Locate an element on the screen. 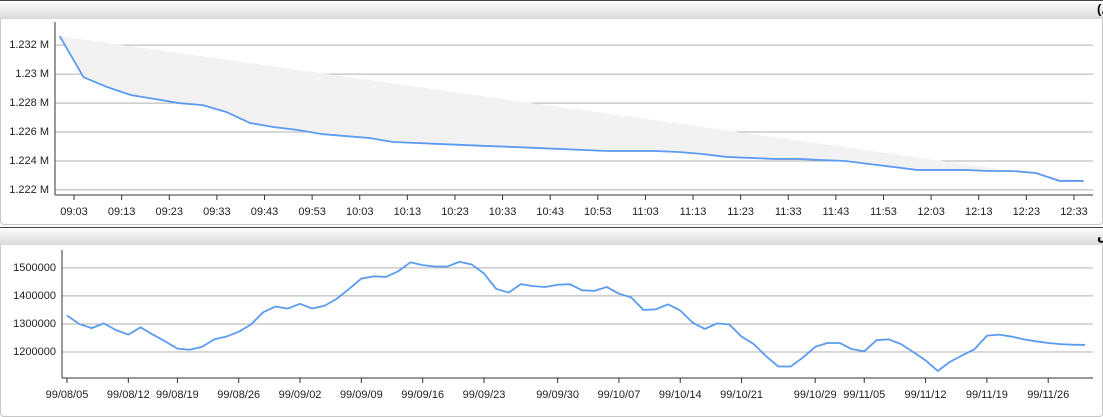 The image size is (1103, 417). y-tick-label: 1.226 M is located at coordinates (29, 132).